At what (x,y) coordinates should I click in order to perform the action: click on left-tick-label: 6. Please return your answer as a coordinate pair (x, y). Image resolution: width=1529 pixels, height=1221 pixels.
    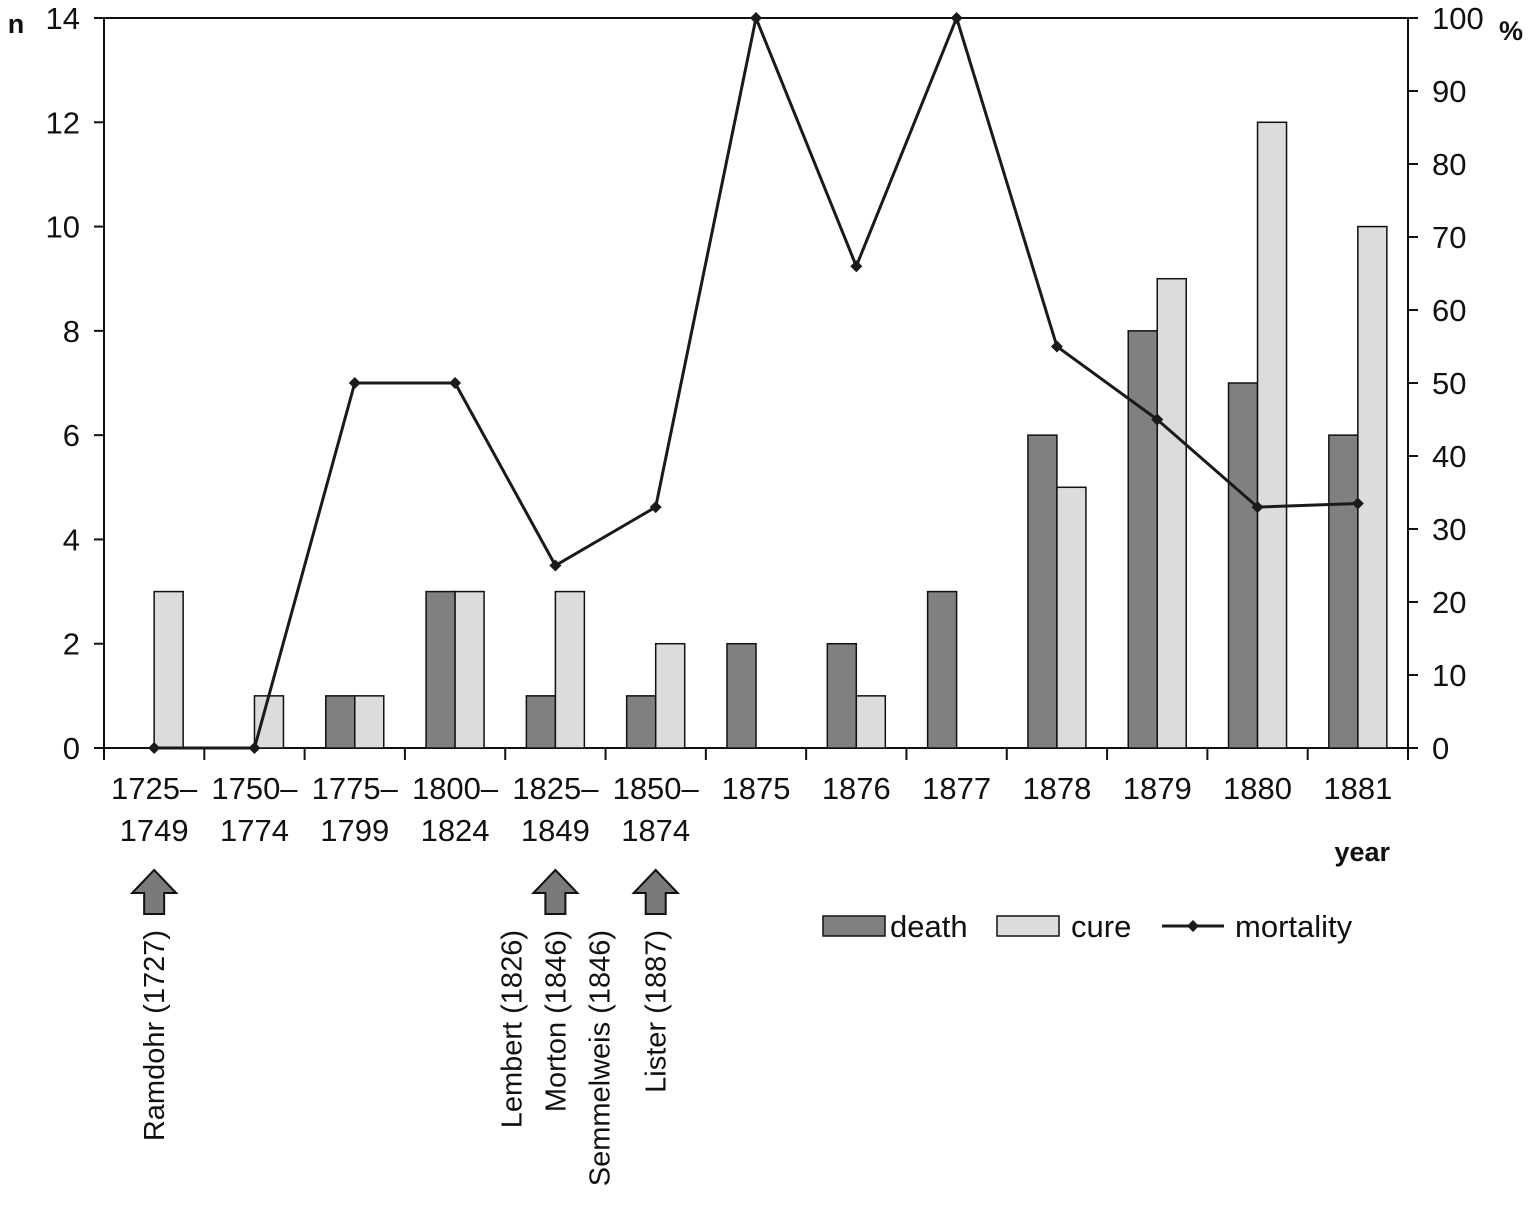
    Looking at the image, I should click on (71, 435).